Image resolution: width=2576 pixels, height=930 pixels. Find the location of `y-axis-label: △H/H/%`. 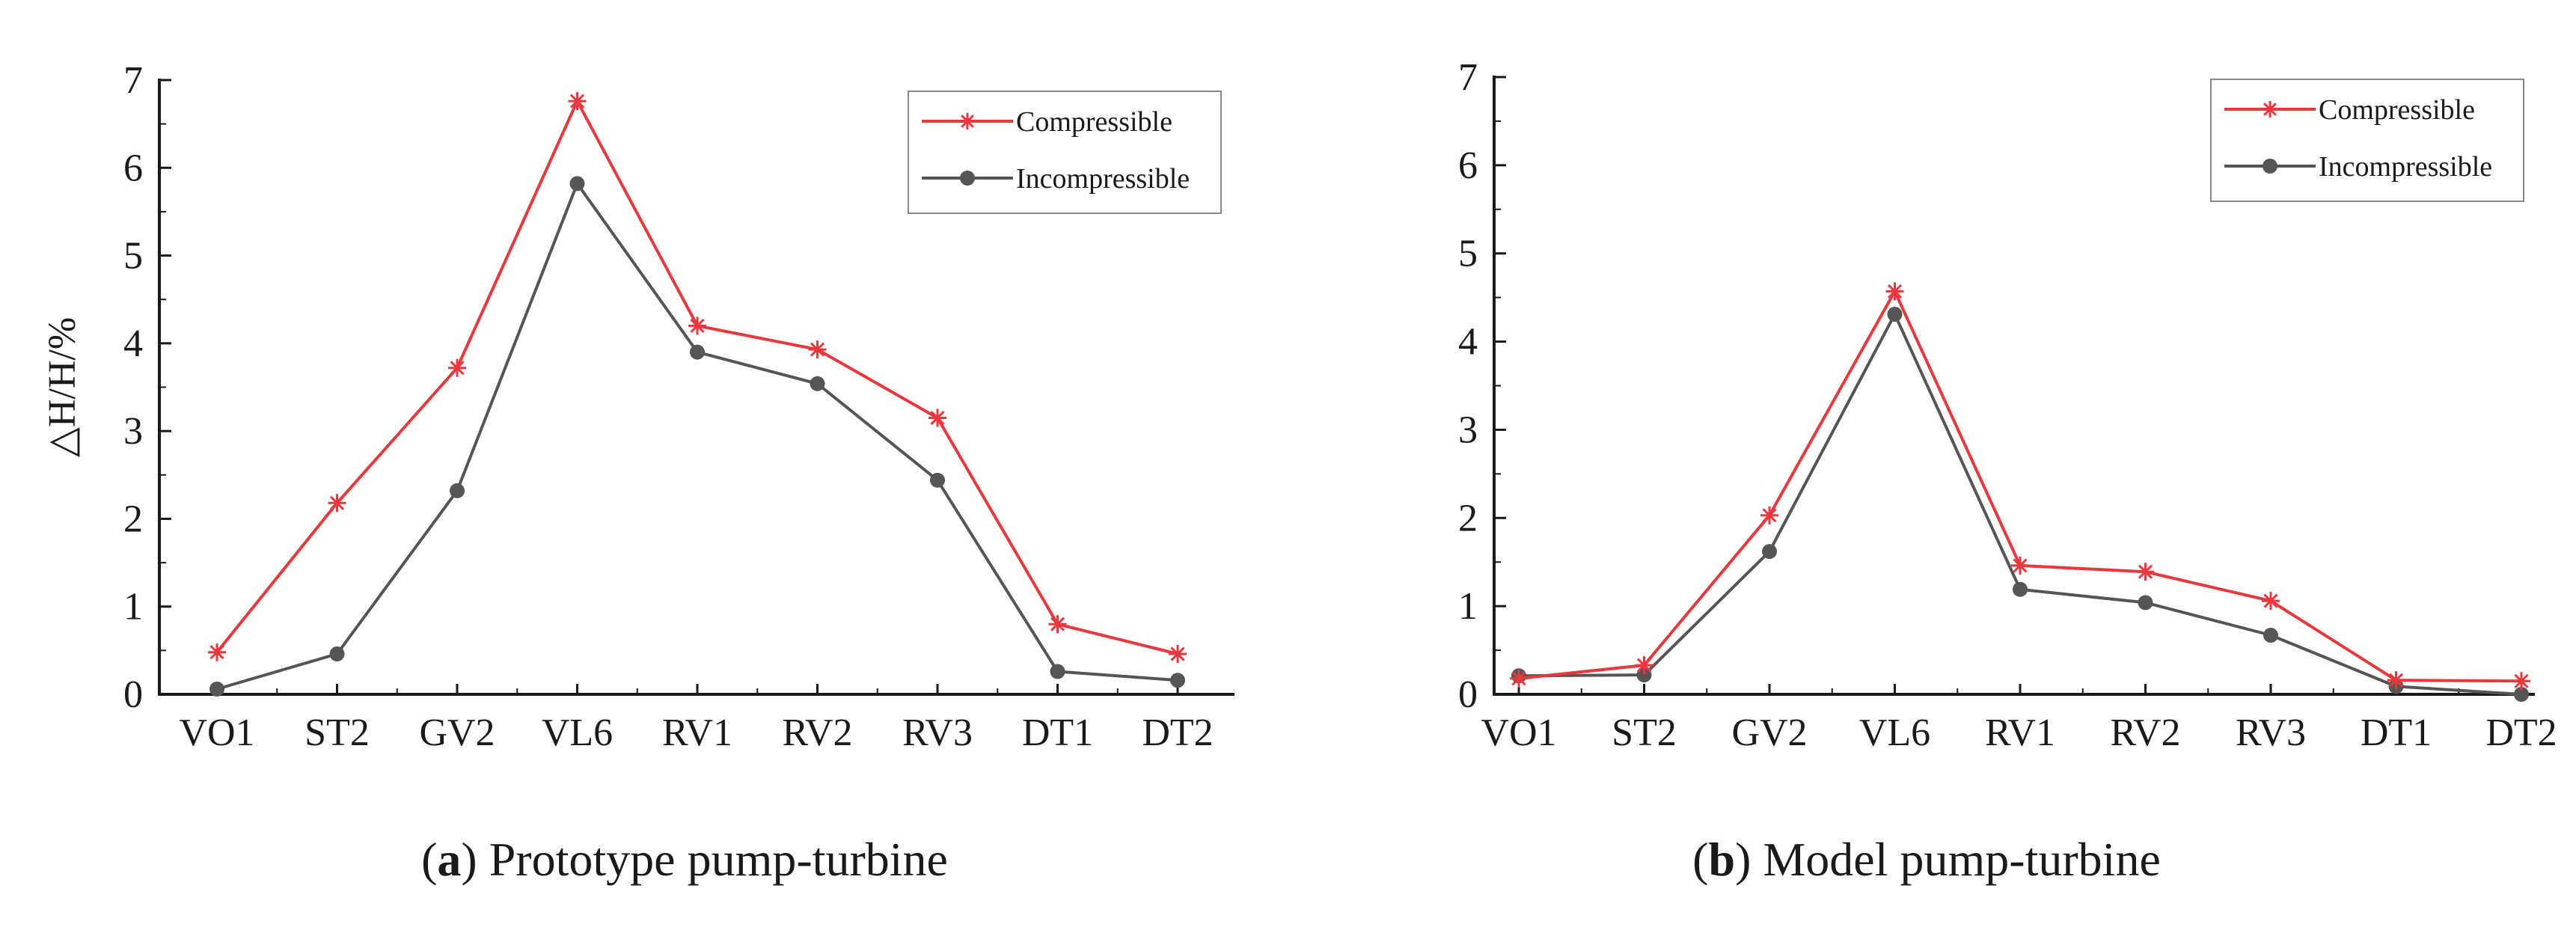

y-axis-label: △H/H/% is located at coordinates (62, 387).